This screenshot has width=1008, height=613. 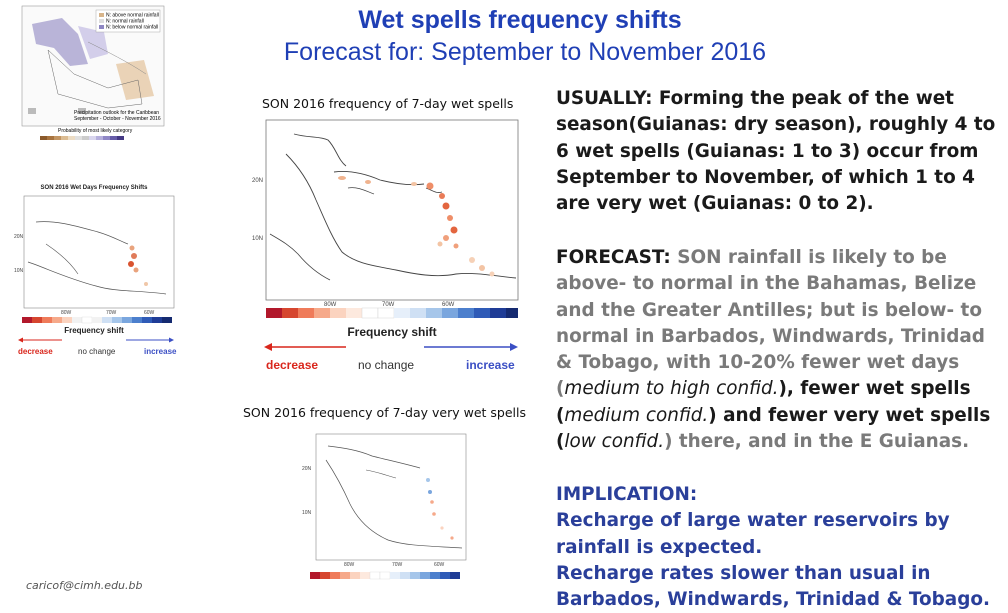 I want to click on forecast-confidence: medium to high confid., so click(x=671, y=389).